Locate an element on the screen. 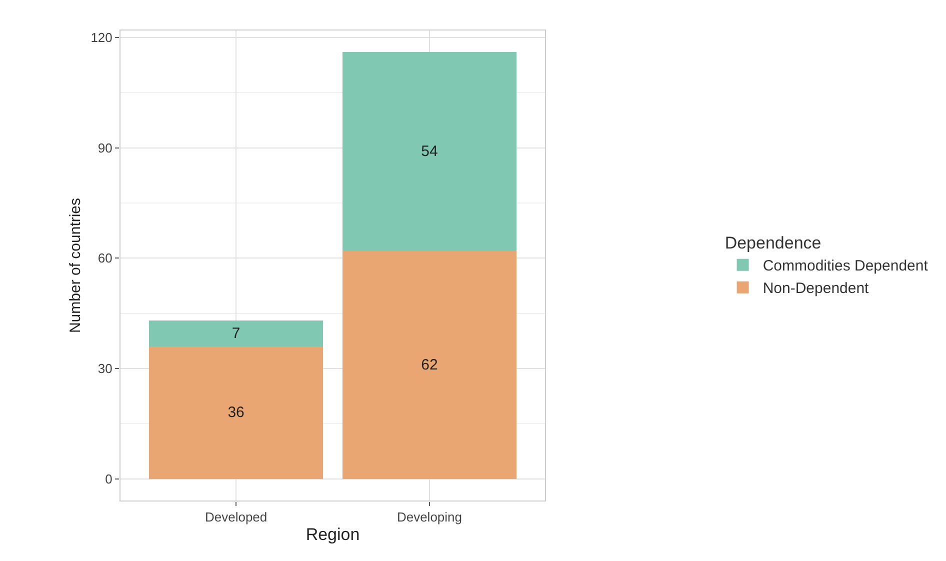 The width and height of the screenshot is (946, 561). data-label: 62 is located at coordinates (429, 365).